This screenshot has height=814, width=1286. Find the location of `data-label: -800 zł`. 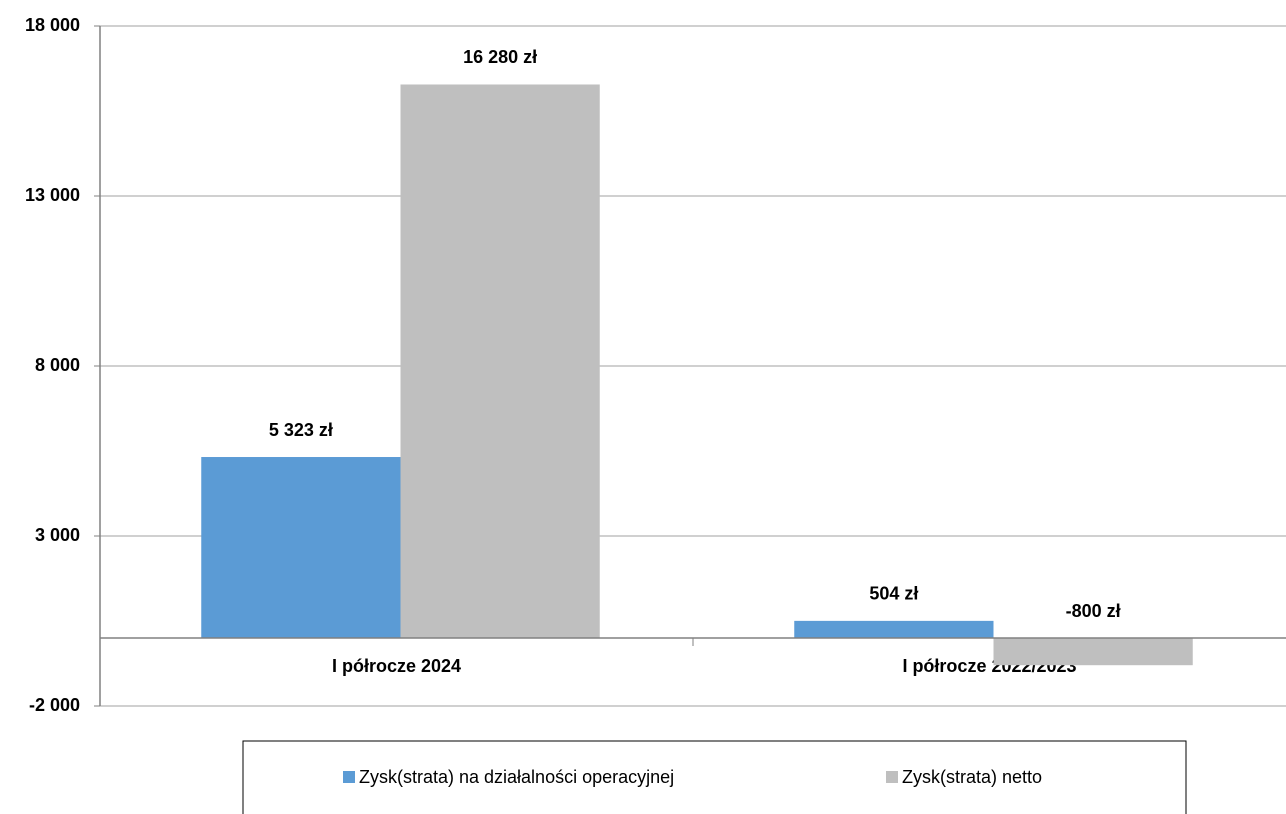

data-label: -800 zł is located at coordinates (1093, 611).